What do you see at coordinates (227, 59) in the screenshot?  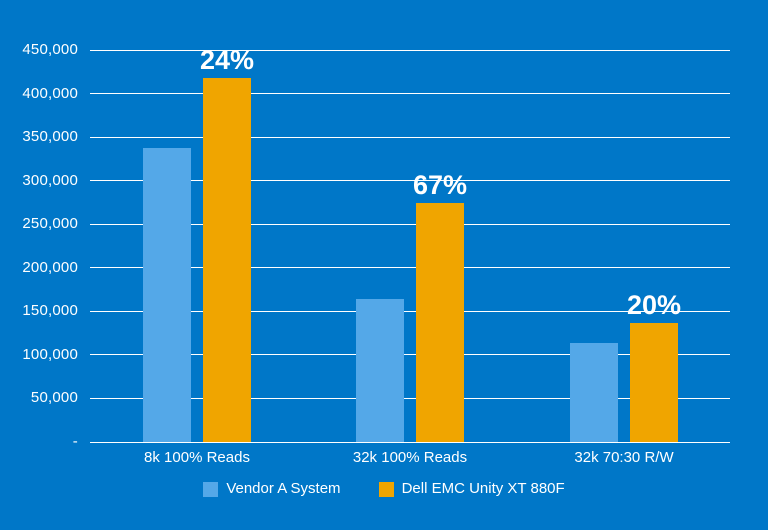 I see `percent-callout: 24%` at bounding box center [227, 59].